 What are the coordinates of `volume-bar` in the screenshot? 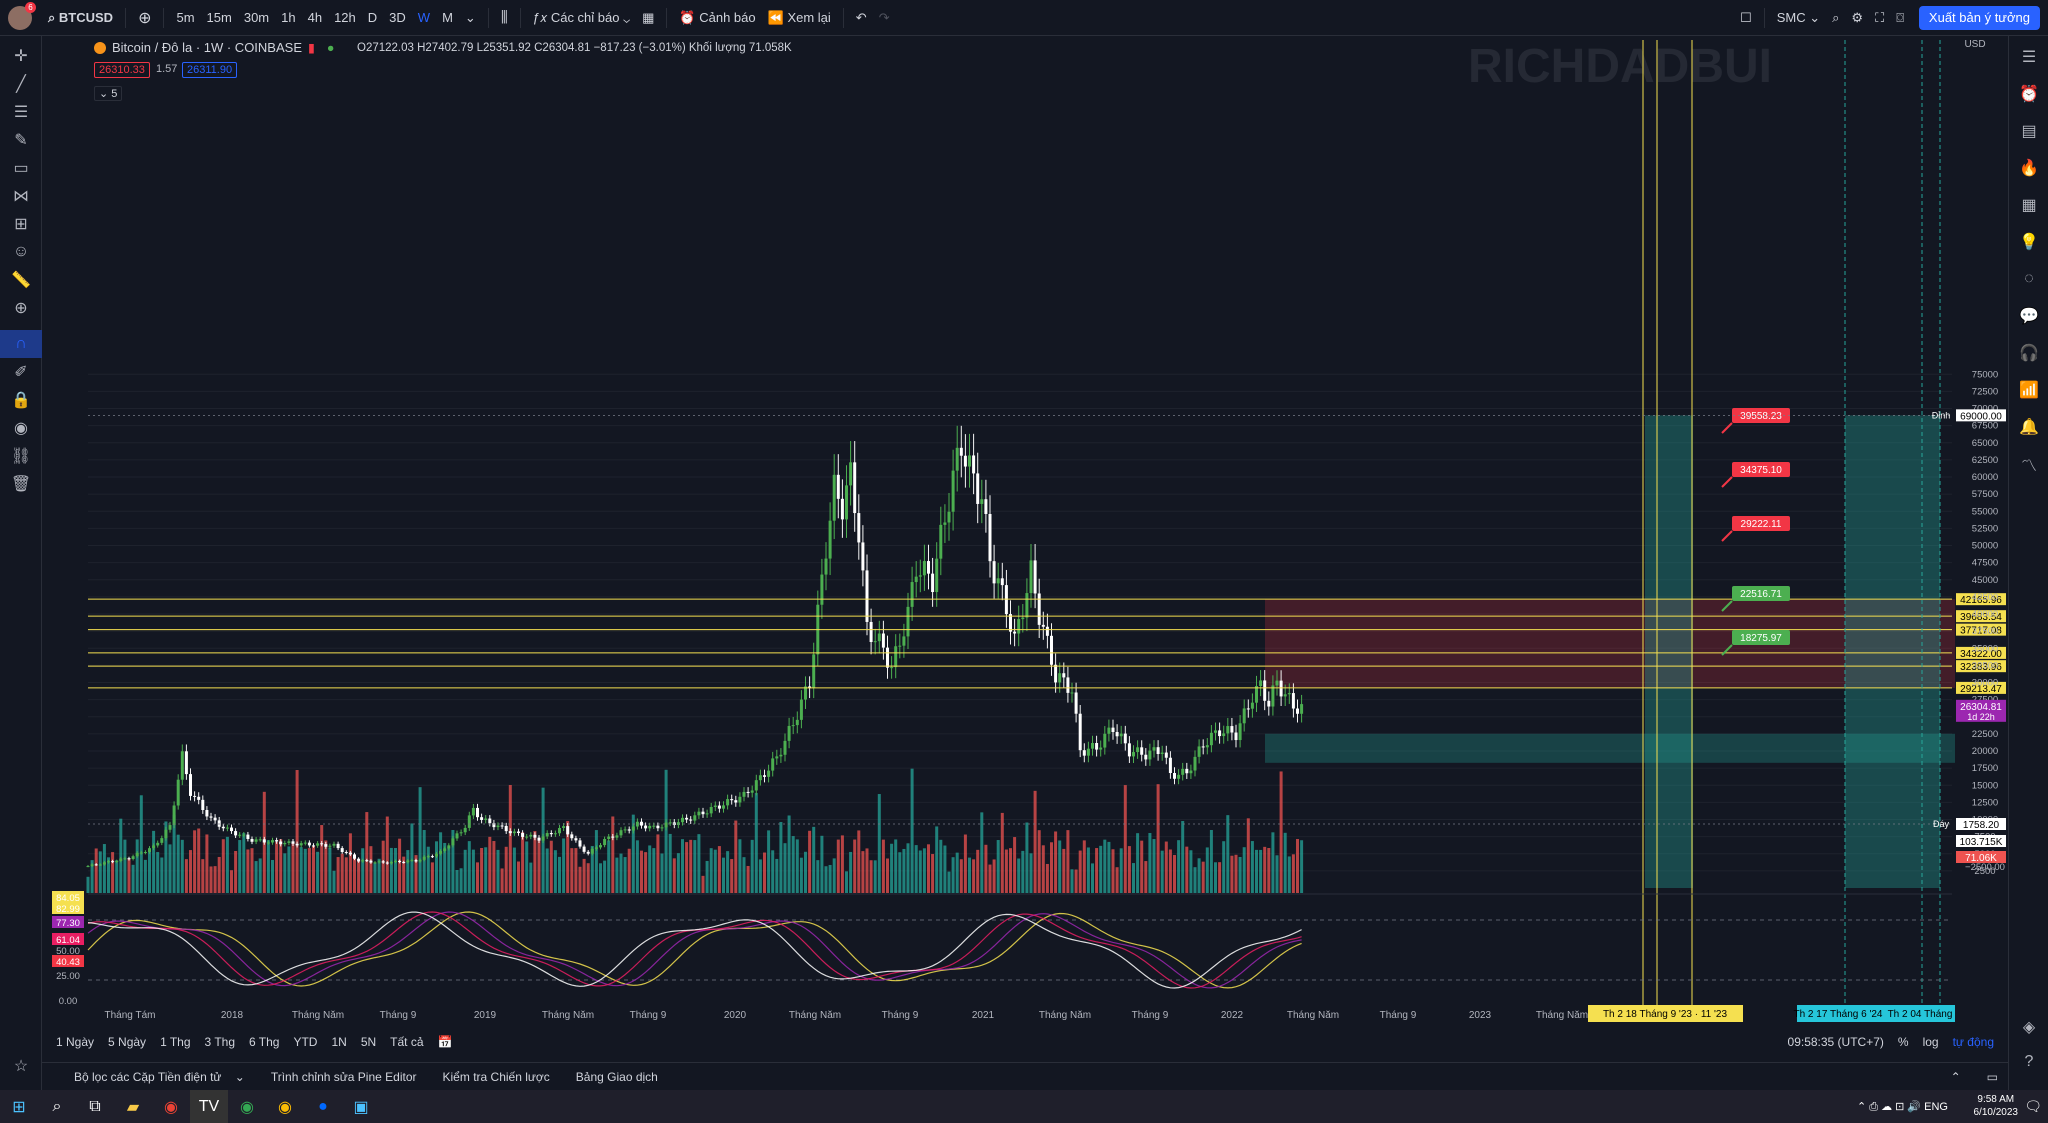 It's located at (170, 868).